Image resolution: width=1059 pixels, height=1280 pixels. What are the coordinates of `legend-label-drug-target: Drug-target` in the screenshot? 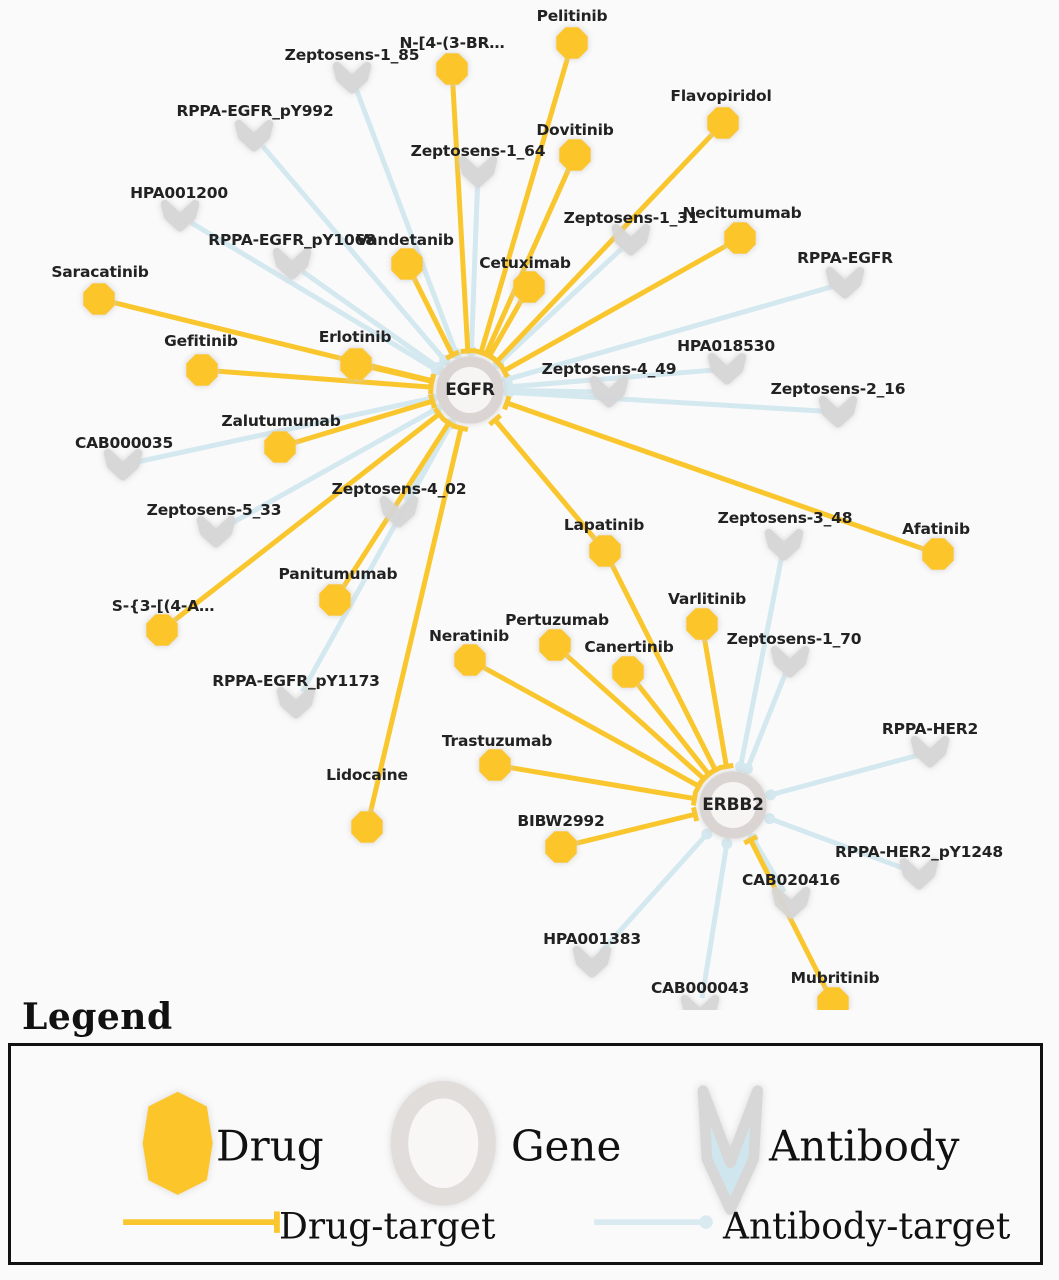 It's located at (387, 1227).